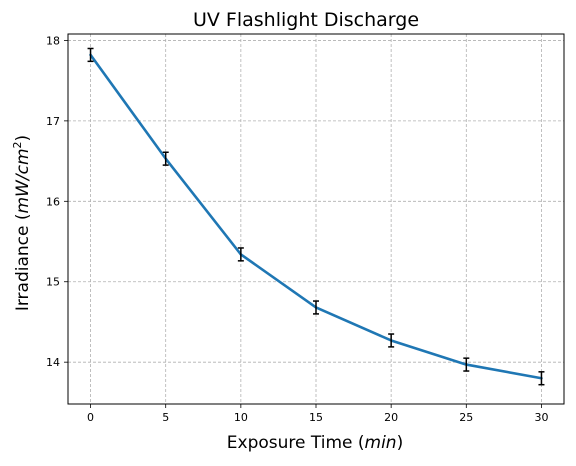 The height and width of the screenshot is (466, 576). What do you see at coordinates (316, 417) in the screenshot?
I see `x-tick-label: 15` at bounding box center [316, 417].